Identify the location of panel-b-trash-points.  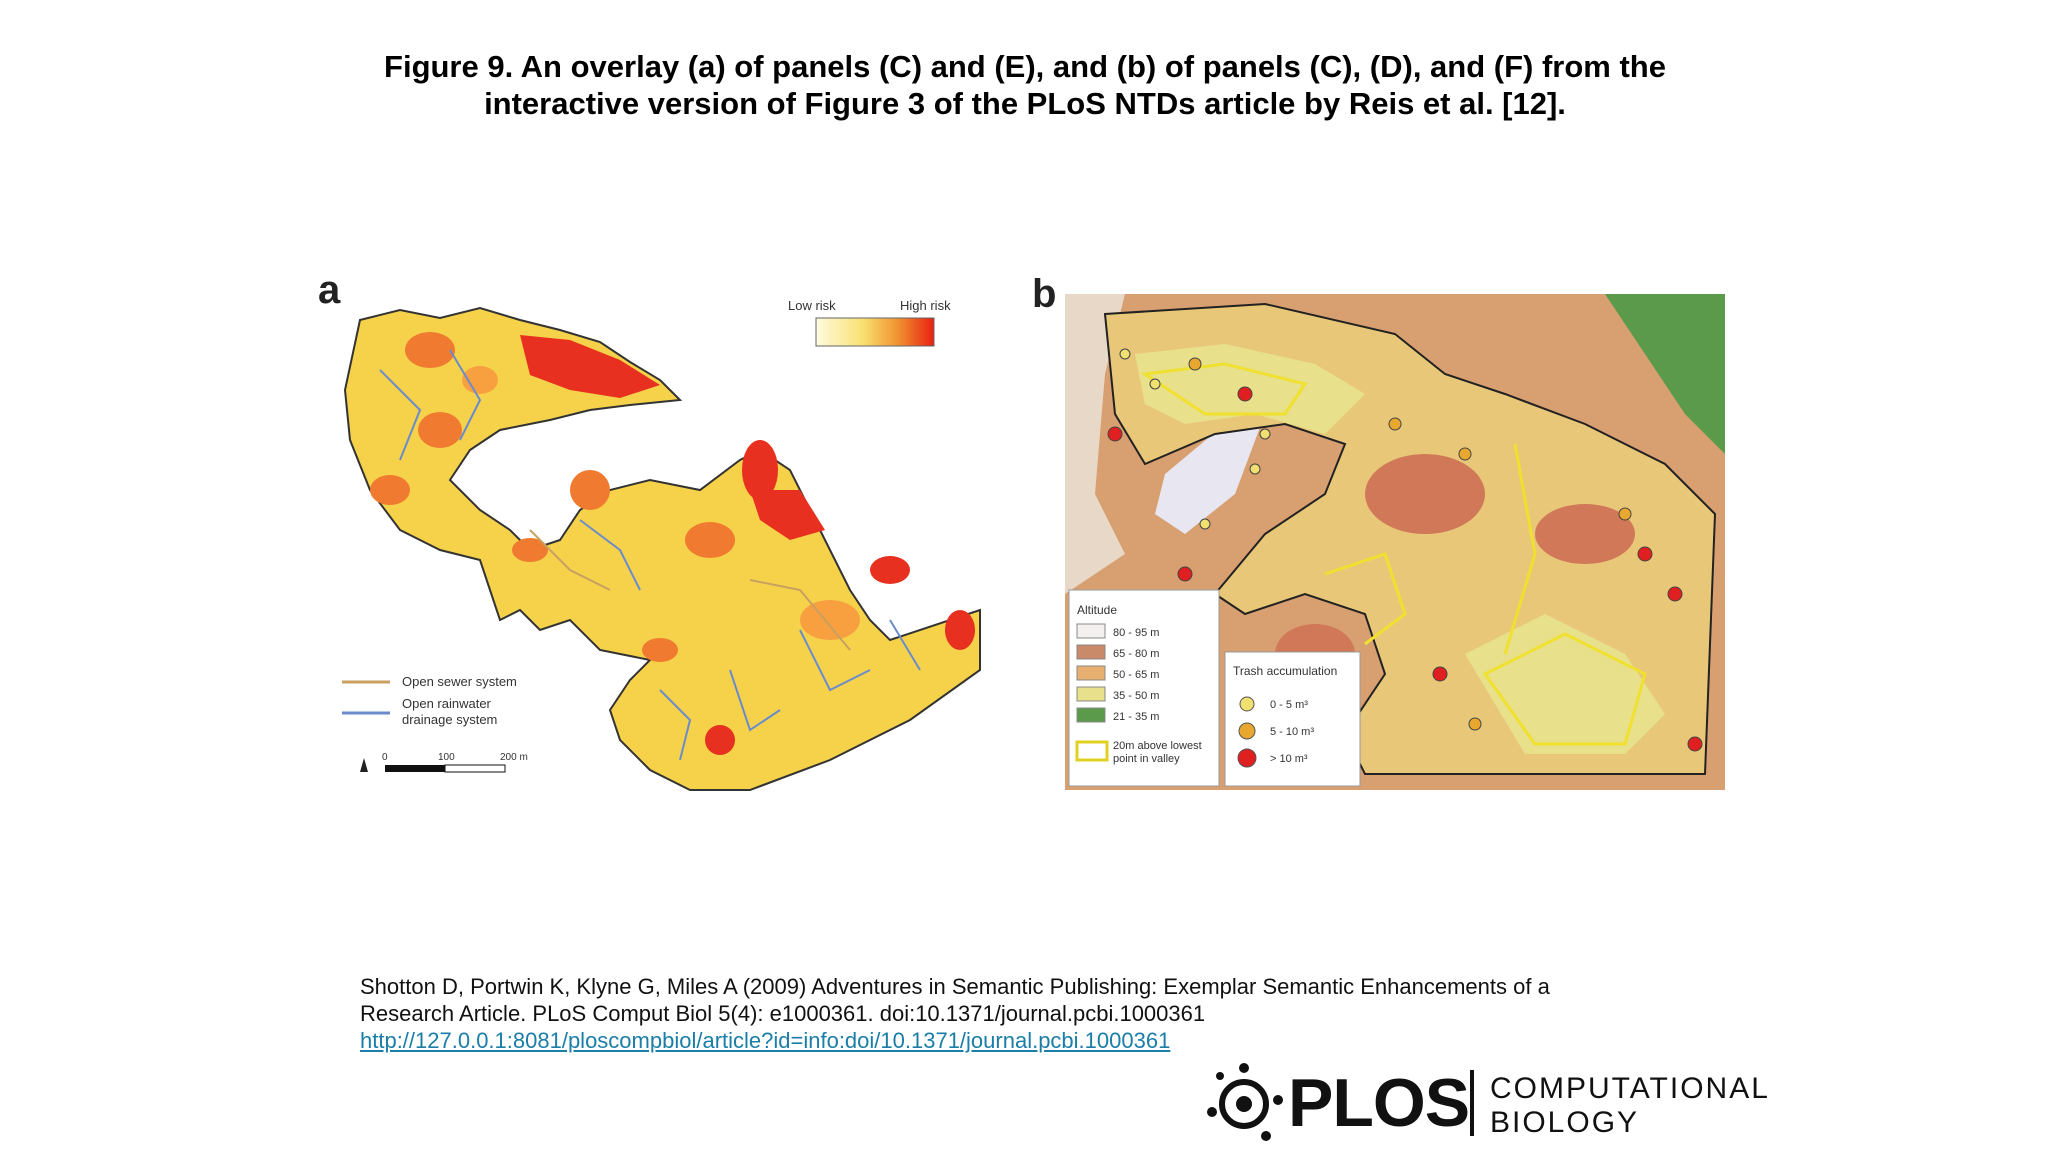
(1405, 550).